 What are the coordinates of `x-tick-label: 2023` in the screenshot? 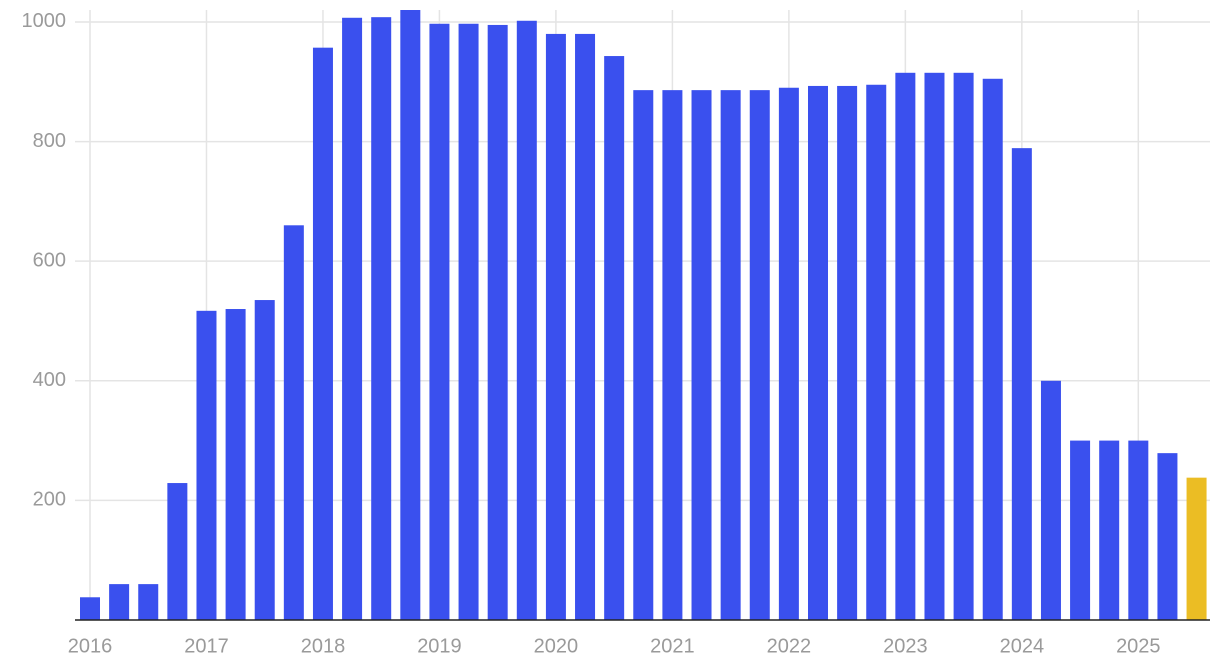 It's located at (905, 646).